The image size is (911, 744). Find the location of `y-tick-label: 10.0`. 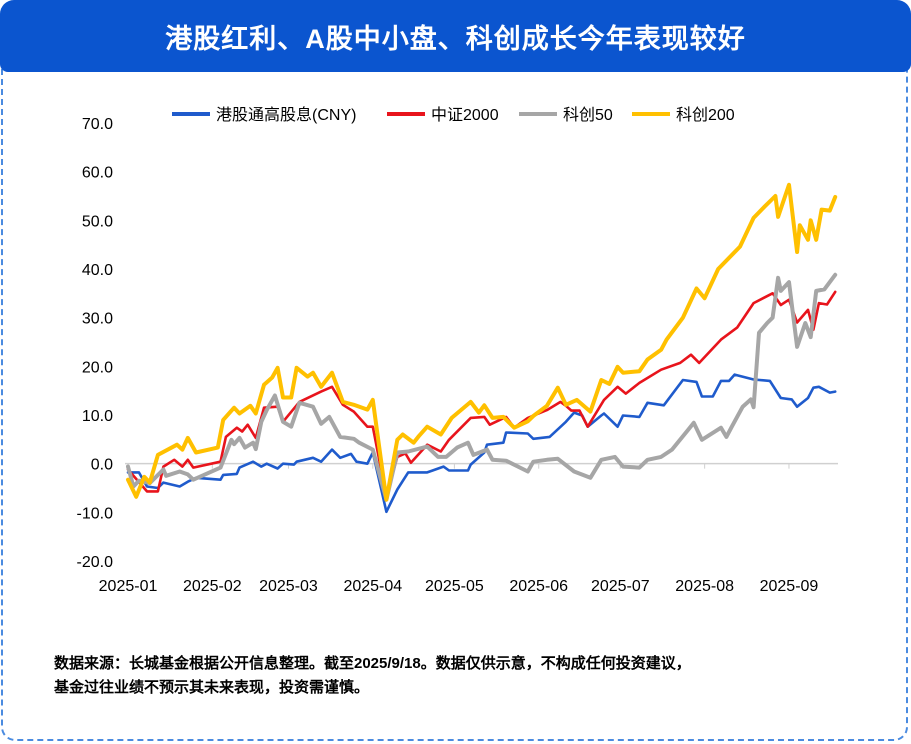

y-tick-label: 10.0 is located at coordinates (97, 416).